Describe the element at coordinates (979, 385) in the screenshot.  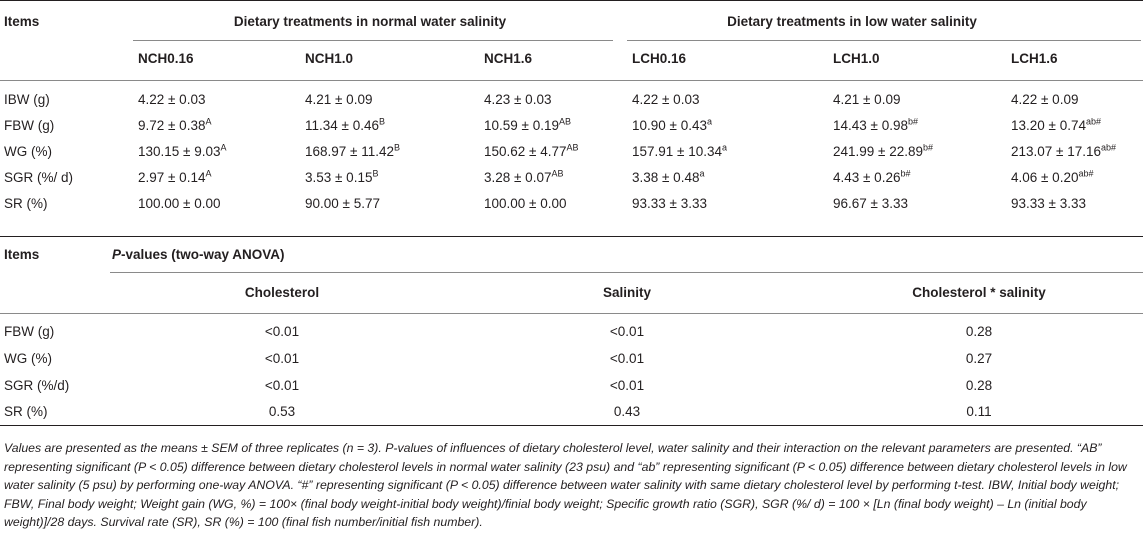
I see `table-cell: 0.28` at that location.